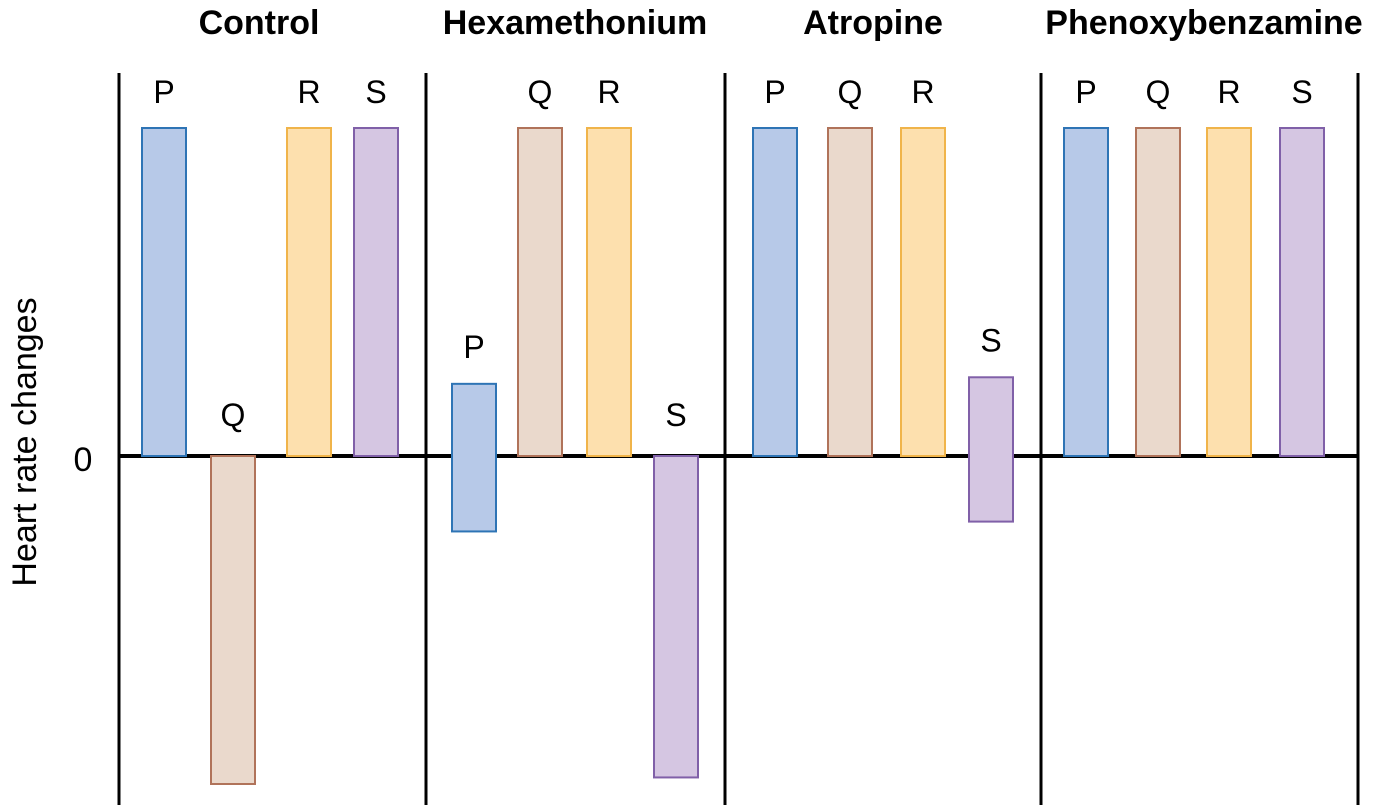 This screenshot has width=1398, height=811. What do you see at coordinates (83, 460) in the screenshot?
I see `zero-tick-label: 0` at bounding box center [83, 460].